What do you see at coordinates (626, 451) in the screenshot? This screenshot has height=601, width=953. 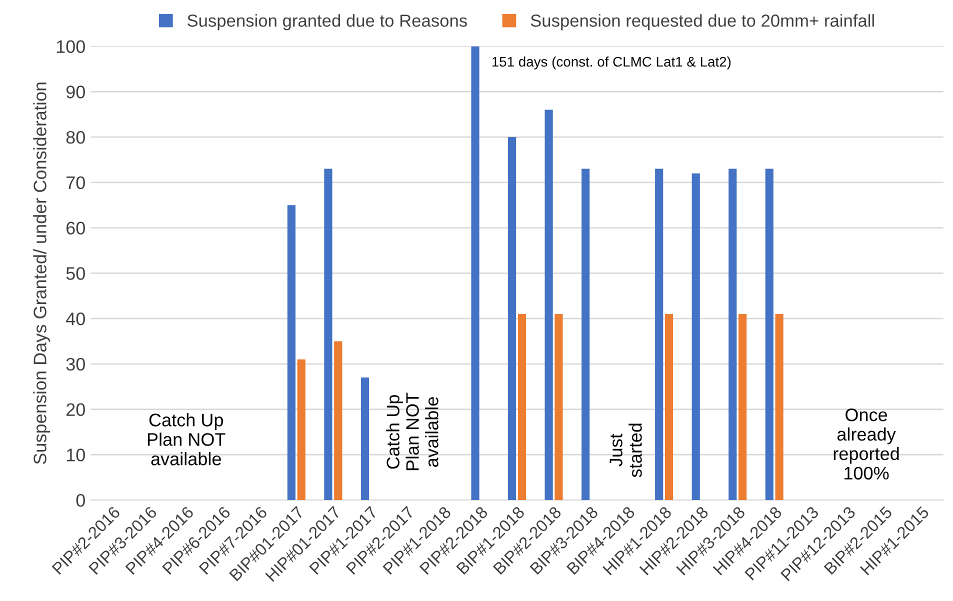 I see `annotation: Just started` at bounding box center [626, 451].